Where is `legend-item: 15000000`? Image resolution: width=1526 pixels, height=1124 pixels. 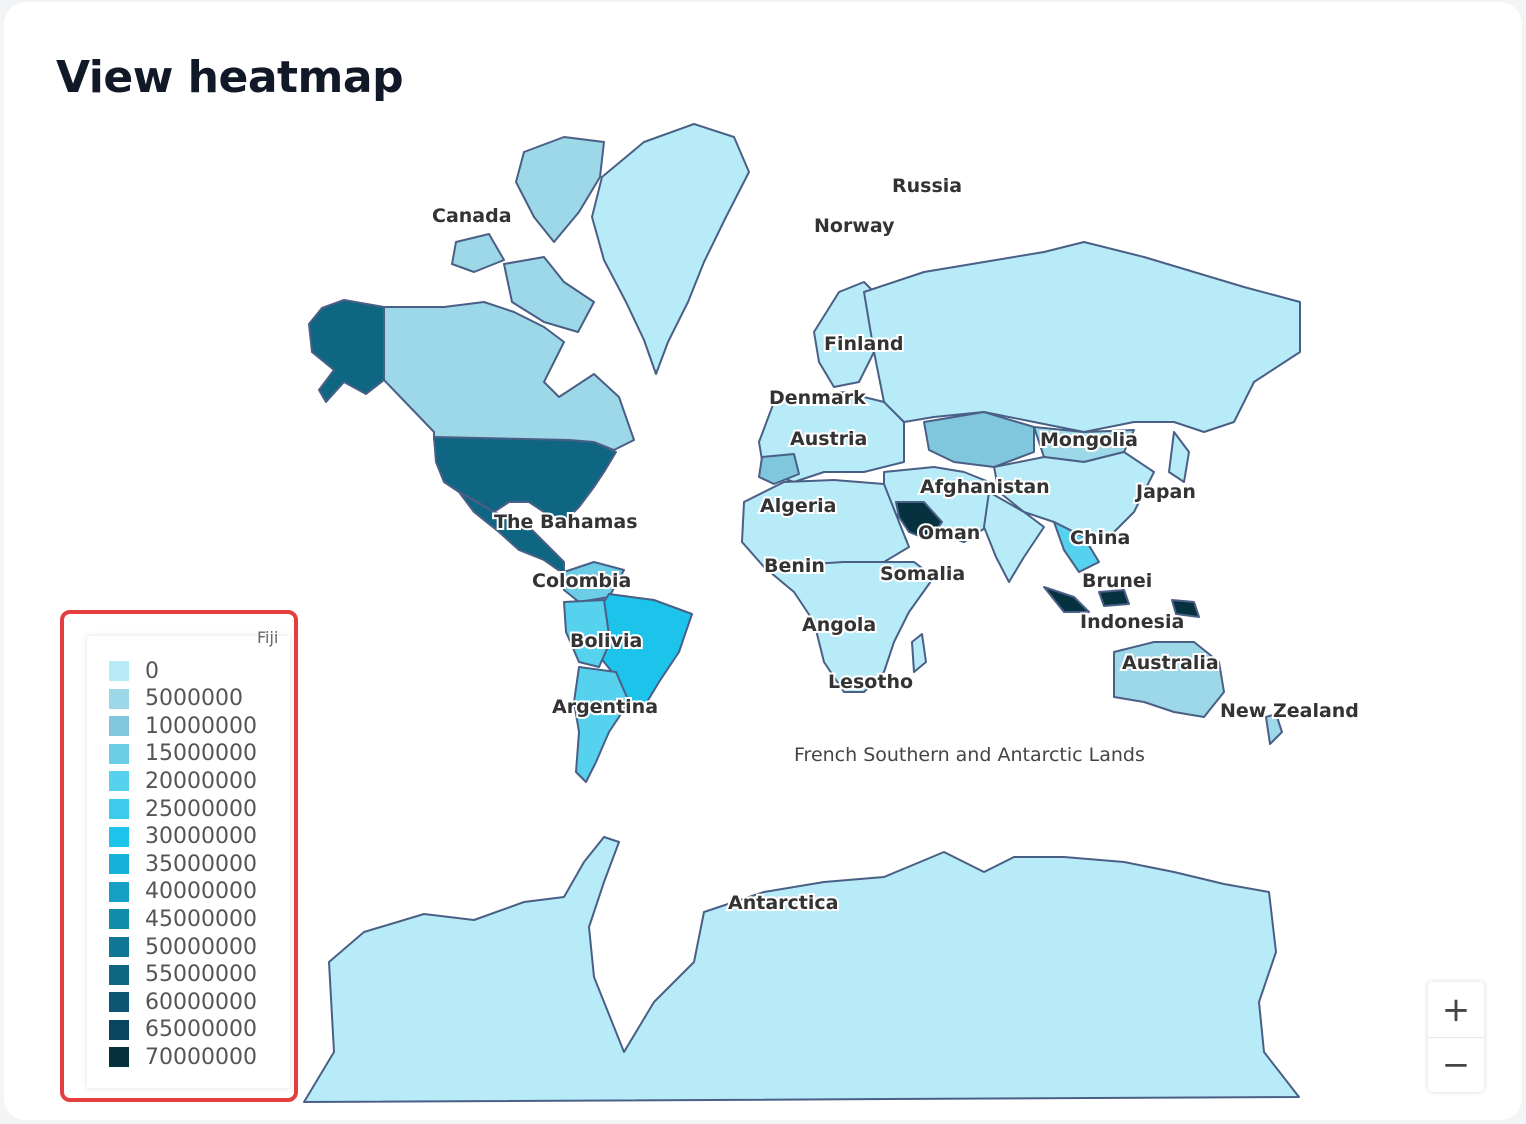
legend-item: 15000000 is located at coordinates (183, 754).